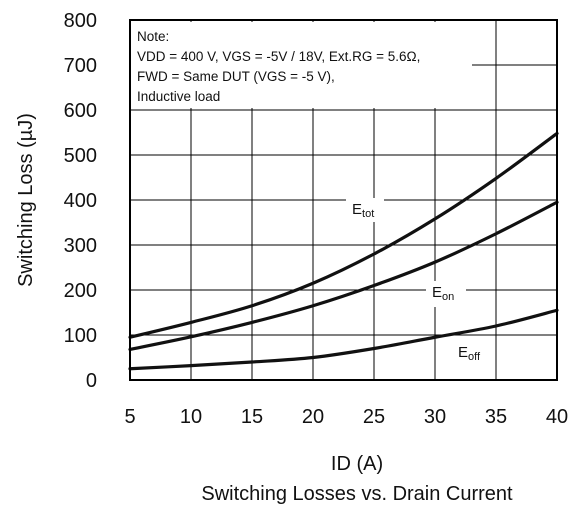  Describe the element at coordinates (178, 96) in the screenshot. I see `note-line-4: Inductive load` at that location.